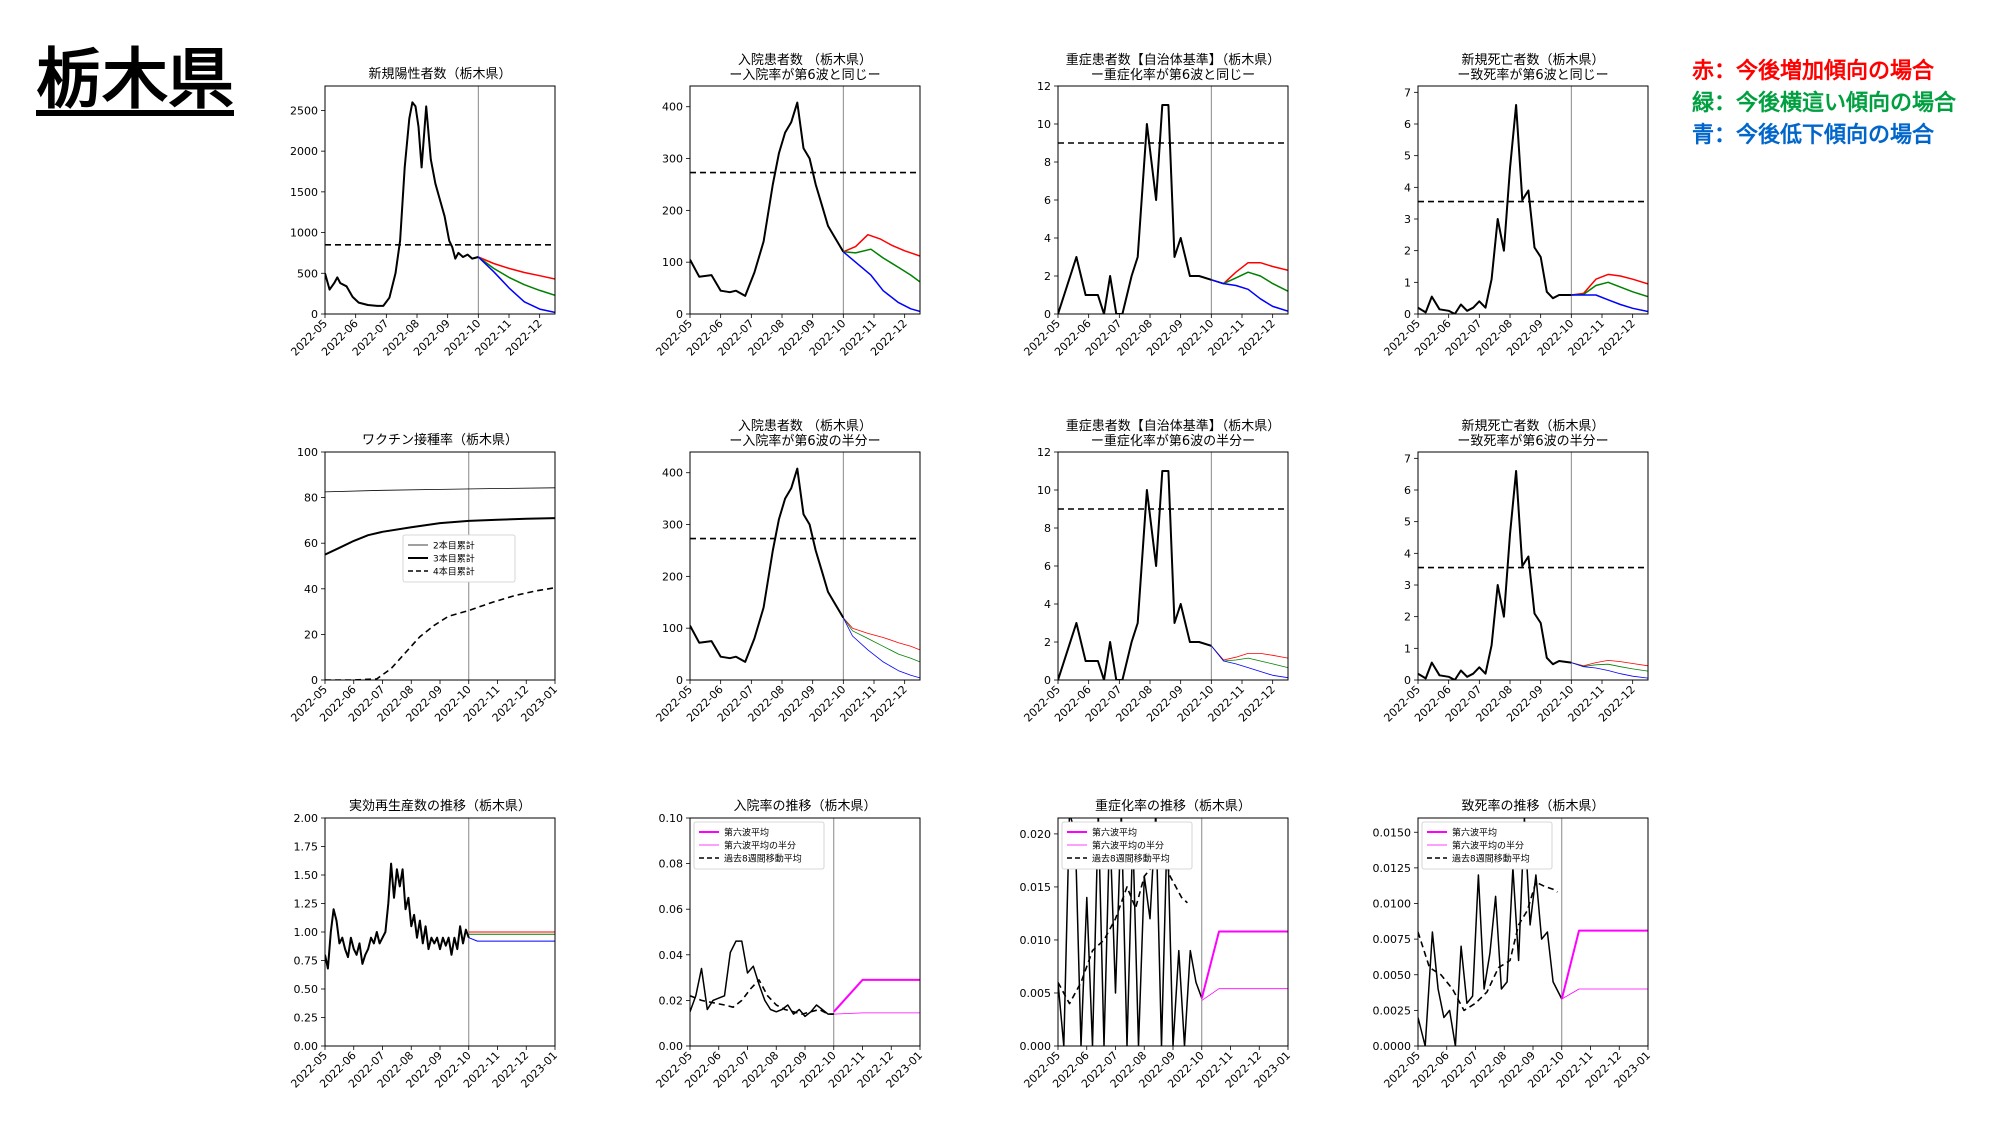 This screenshot has height=1125, width=2000. I want to click on y-tick-label: 80, so click(311, 498).